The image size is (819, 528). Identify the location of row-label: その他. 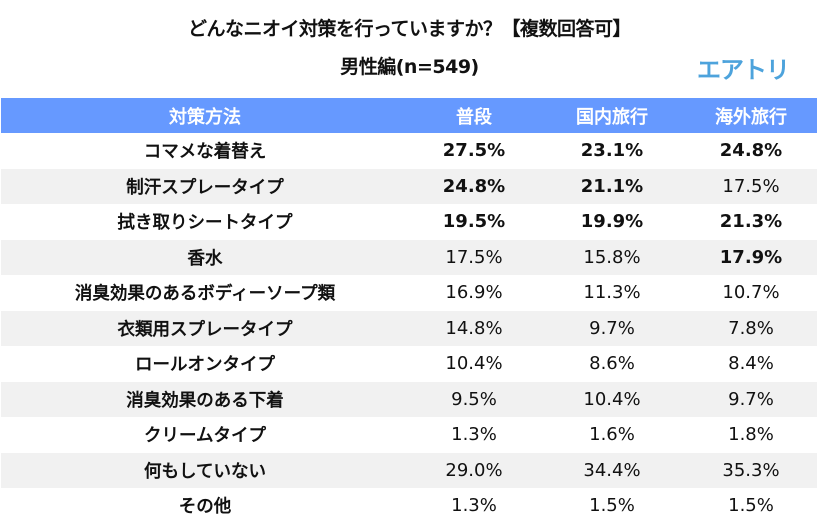
(205, 507).